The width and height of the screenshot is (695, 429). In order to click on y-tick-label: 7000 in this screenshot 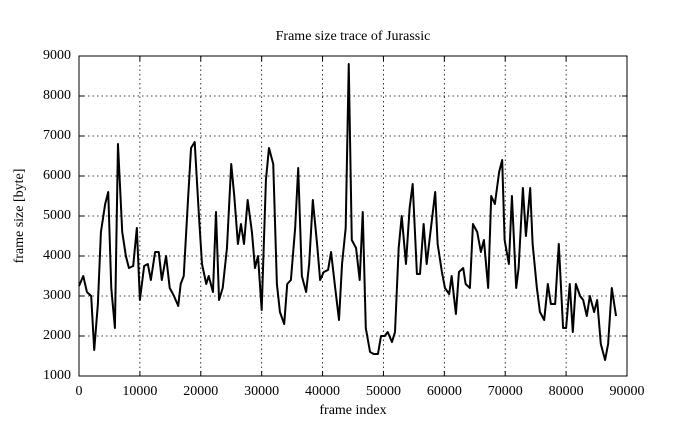, I will do `click(57, 135)`.